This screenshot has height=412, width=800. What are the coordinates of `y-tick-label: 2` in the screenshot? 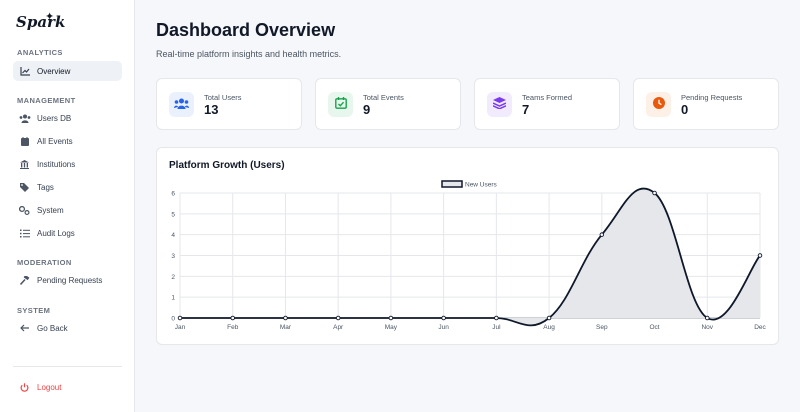 It's located at (173, 277).